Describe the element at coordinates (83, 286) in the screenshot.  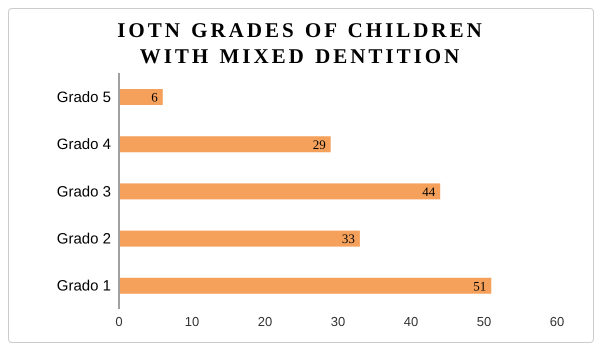
I see `y-tick-label: Grado 1` at that location.